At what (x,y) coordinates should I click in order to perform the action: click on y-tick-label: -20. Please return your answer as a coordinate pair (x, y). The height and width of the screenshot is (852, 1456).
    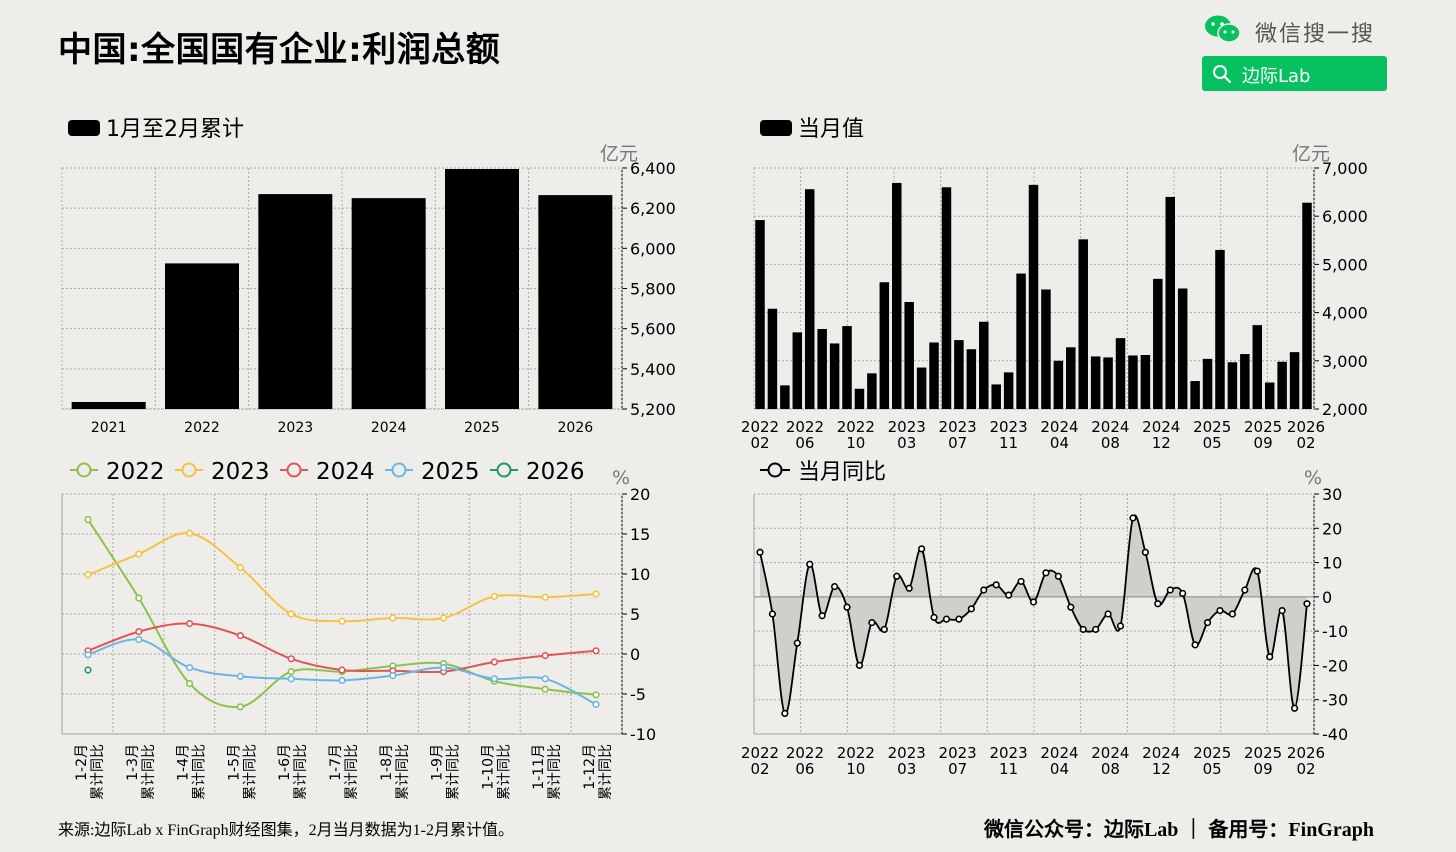
    Looking at the image, I should click on (1335, 665).